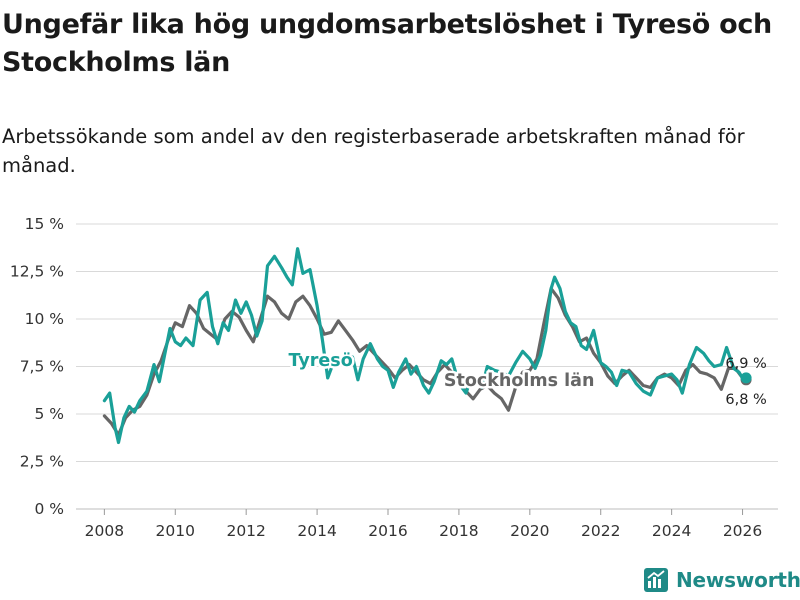 This screenshot has width=800, height=600. Describe the element at coordinates (600, 531) in the screenshot. I see `x-tick-label: 2022` at that location.